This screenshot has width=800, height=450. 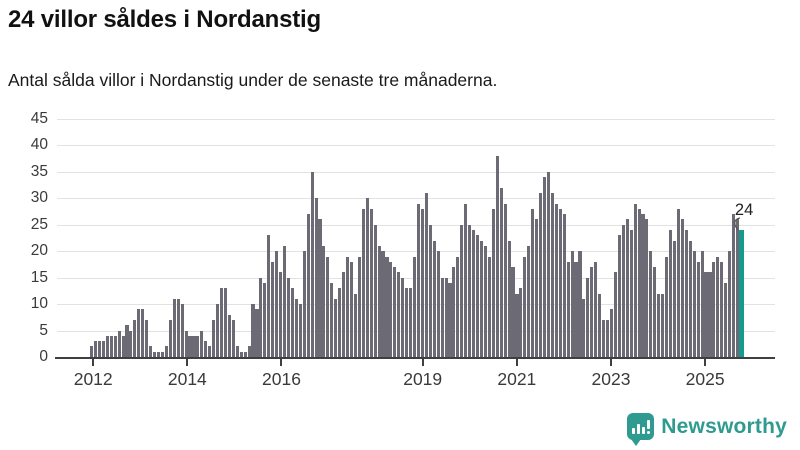 What do you see at coordinates (741, 293) in the screenshot?
I see `highlighted-bar-latest` at bounding box center [741, 293].